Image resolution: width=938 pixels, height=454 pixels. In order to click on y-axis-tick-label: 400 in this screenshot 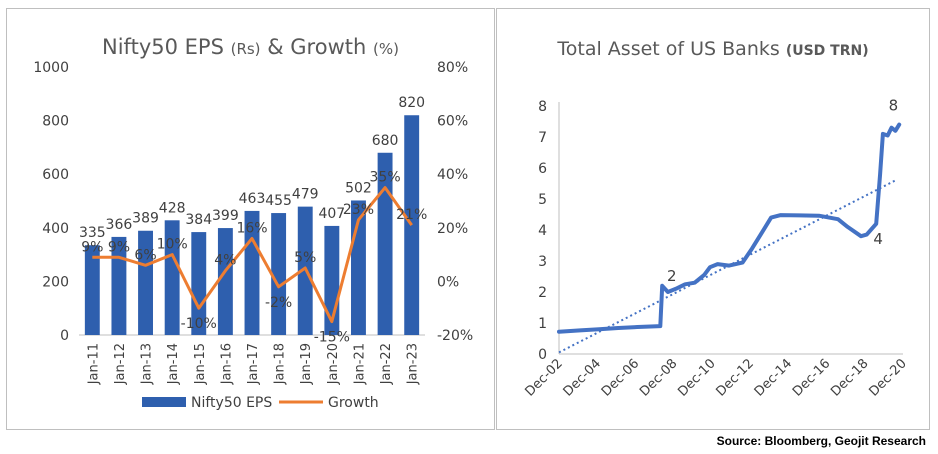, I will do `click(55, 229)`.